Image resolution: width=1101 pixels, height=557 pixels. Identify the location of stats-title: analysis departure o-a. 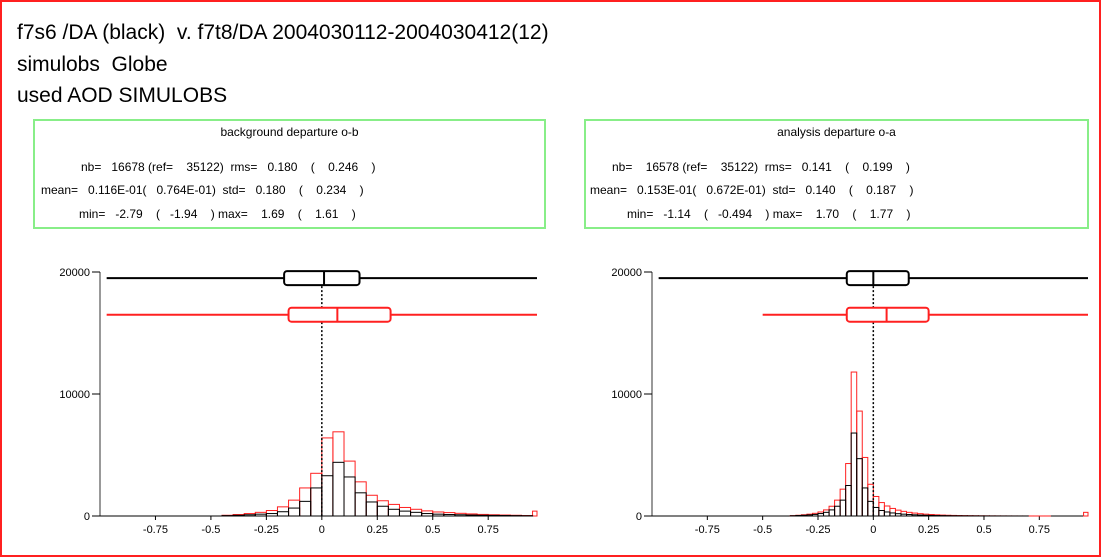
(836, 132).